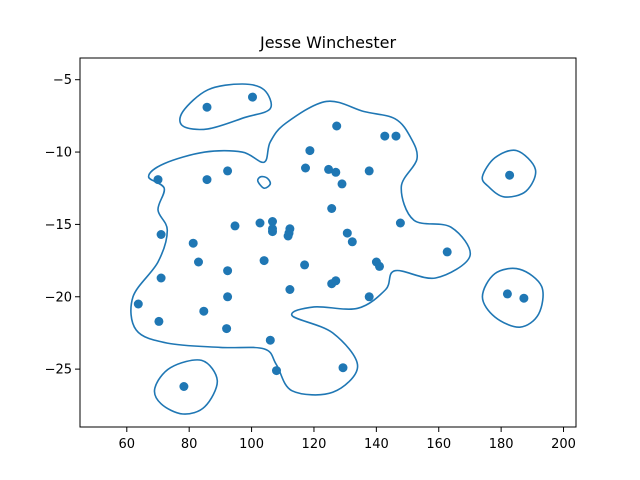  What do you see at coordinates (58, 153) in the screenshot?
I see `y-tick-label: −10` at bounding box center [58, 153].